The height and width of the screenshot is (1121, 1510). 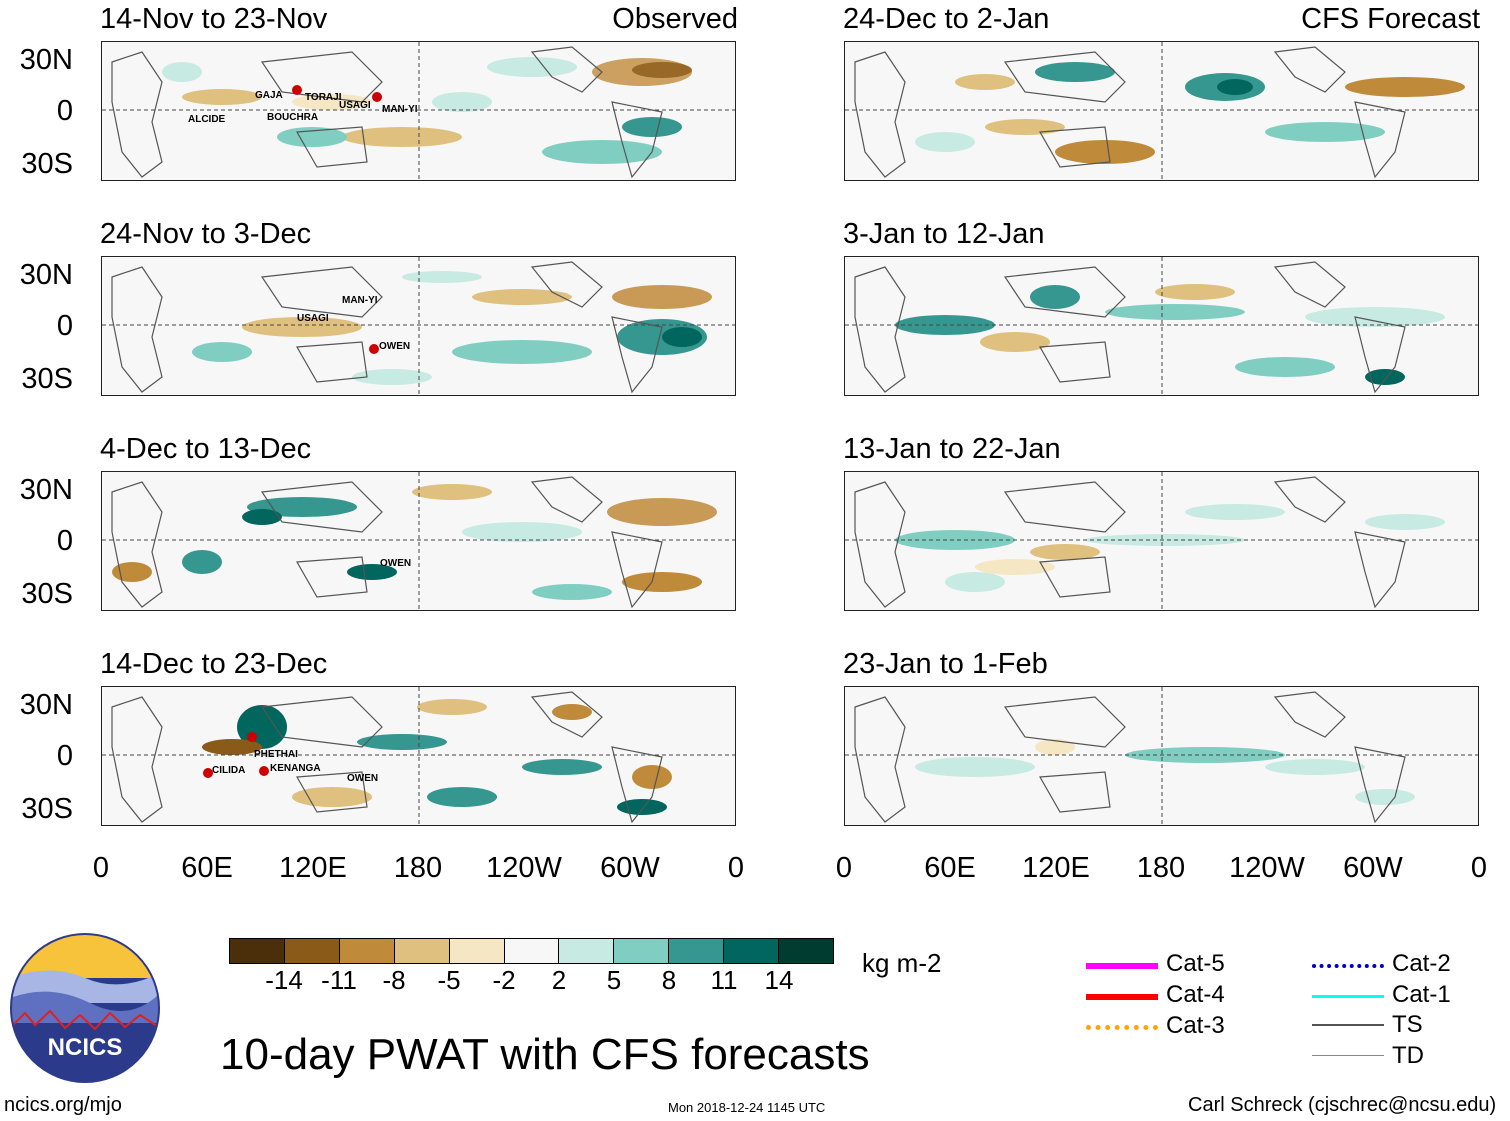 I want to click on storm-label: KENANGA, so click(x=295, y=768).